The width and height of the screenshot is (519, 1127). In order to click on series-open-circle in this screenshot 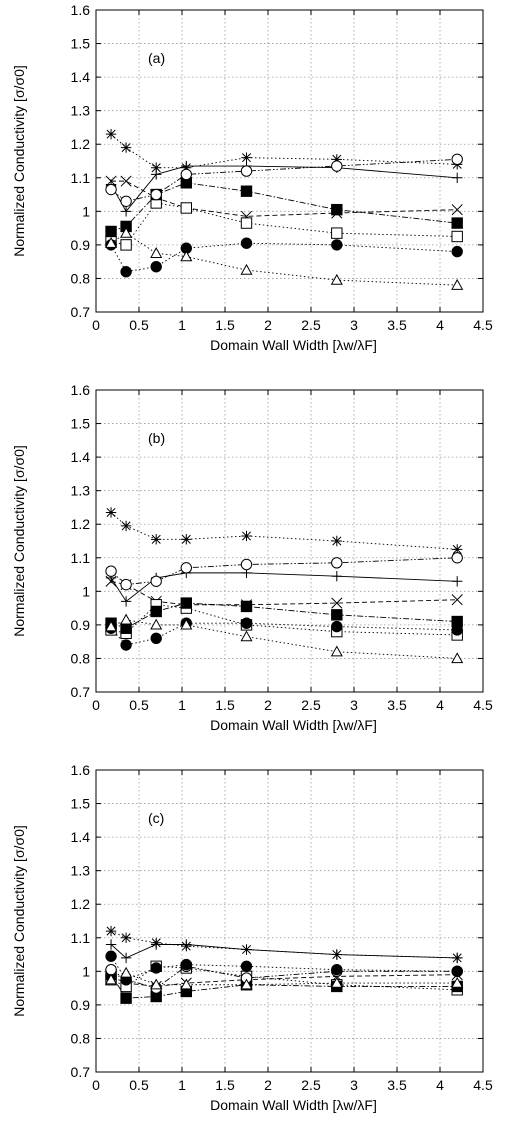, I will do `click(284, 180)`.